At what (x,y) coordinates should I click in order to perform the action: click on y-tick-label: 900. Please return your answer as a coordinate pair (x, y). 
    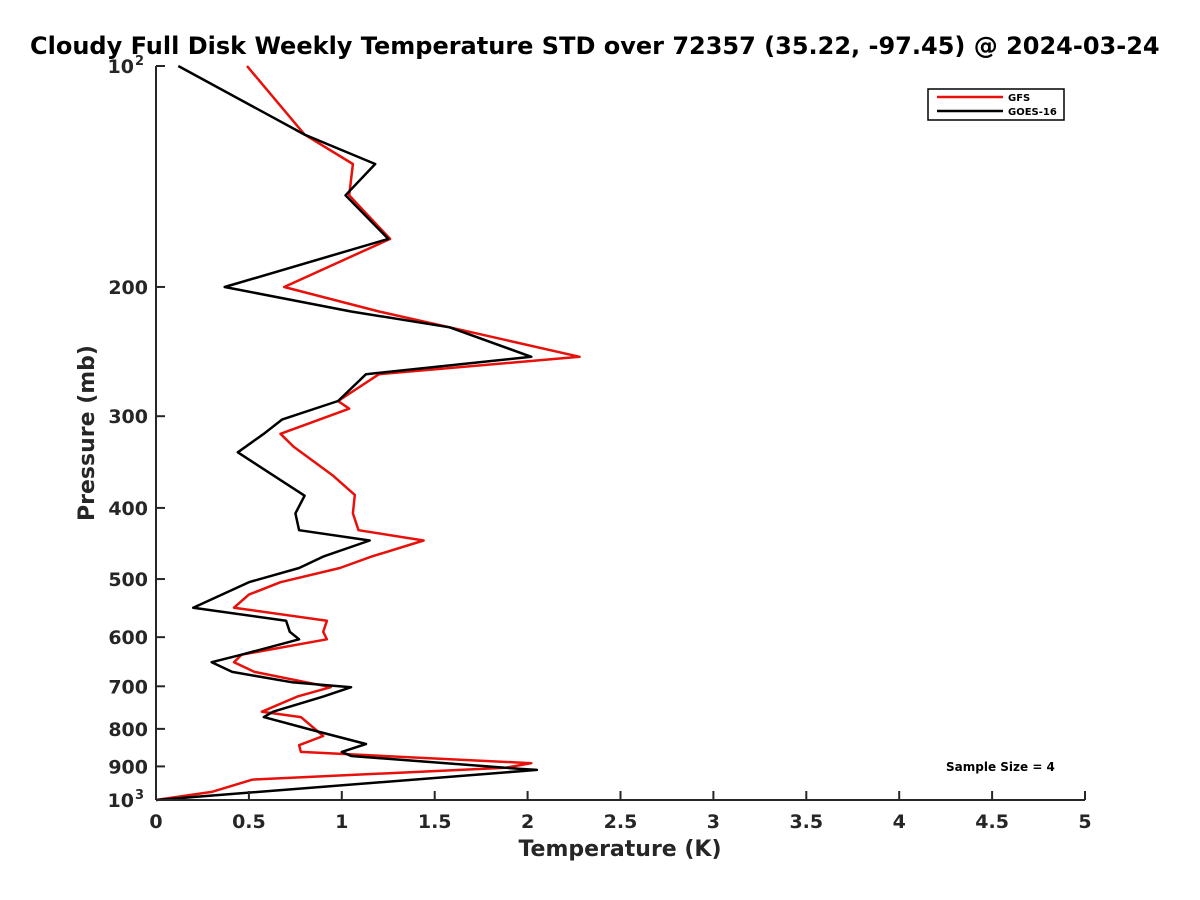
    Looking at the image, I should click on (128, 767).